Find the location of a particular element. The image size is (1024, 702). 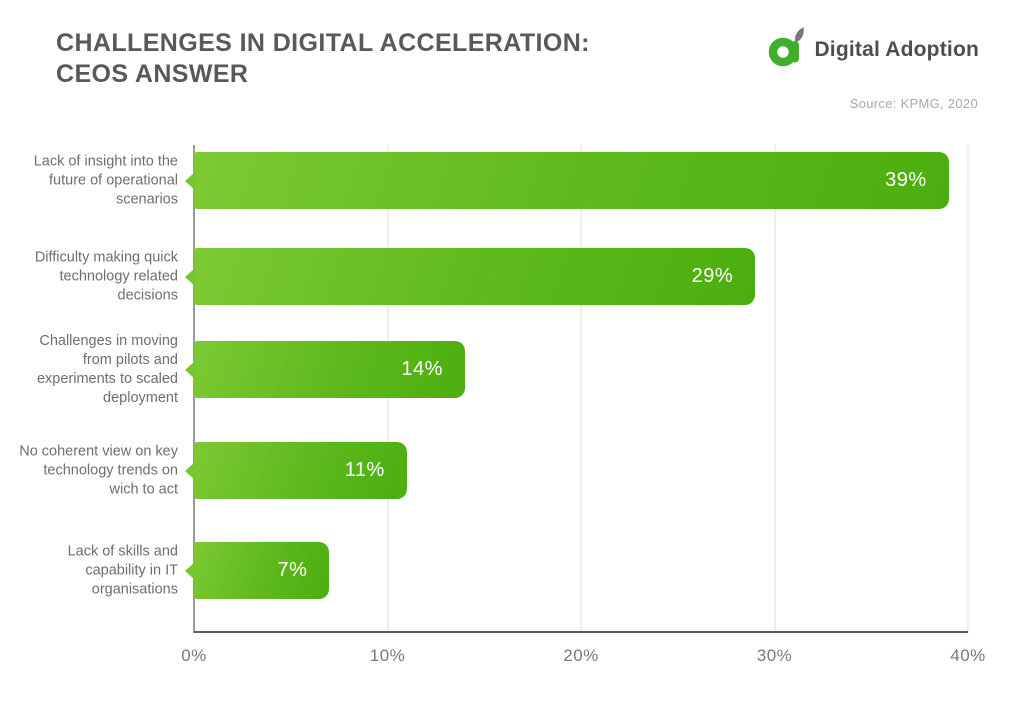

x-tick-20: 20% is located at coordinates (581, 655).